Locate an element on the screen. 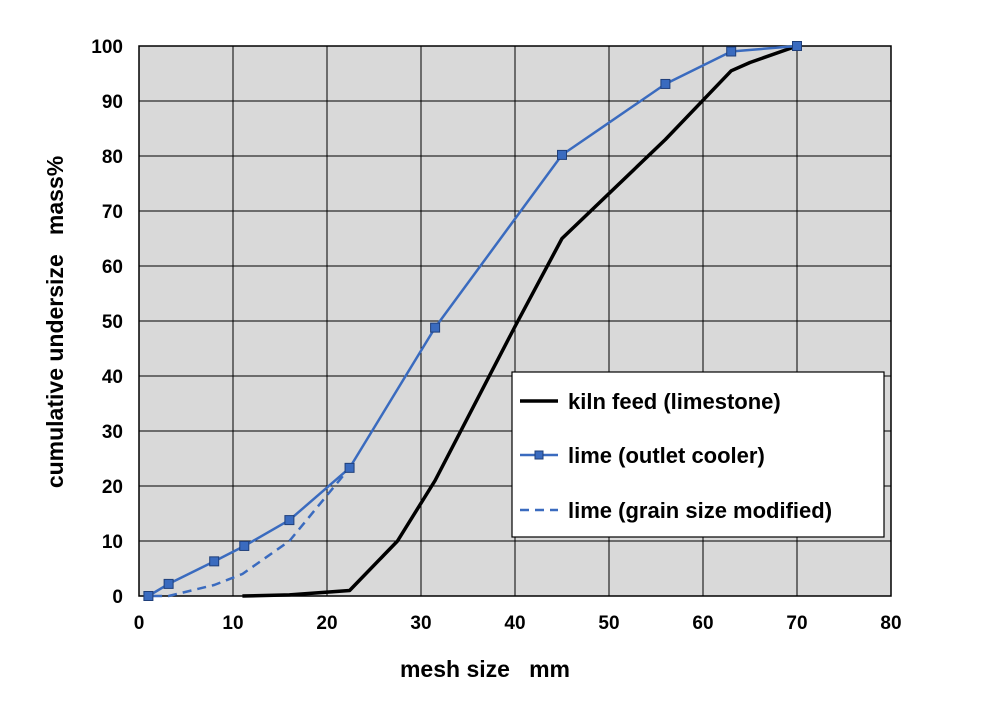 The width and height of the screenshot is (983, 709). x-tick-label: 0 is located at coordinates (139, 623).